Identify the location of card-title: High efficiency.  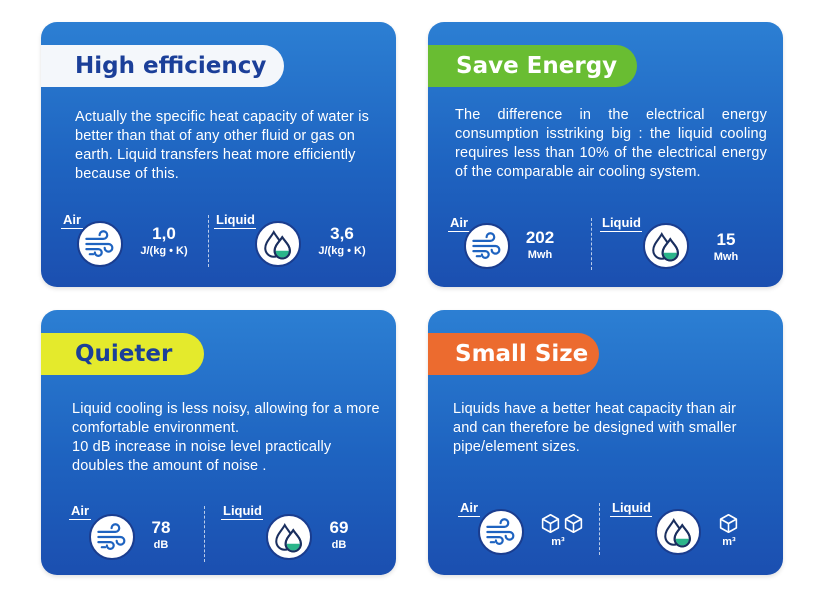
(171, 66).